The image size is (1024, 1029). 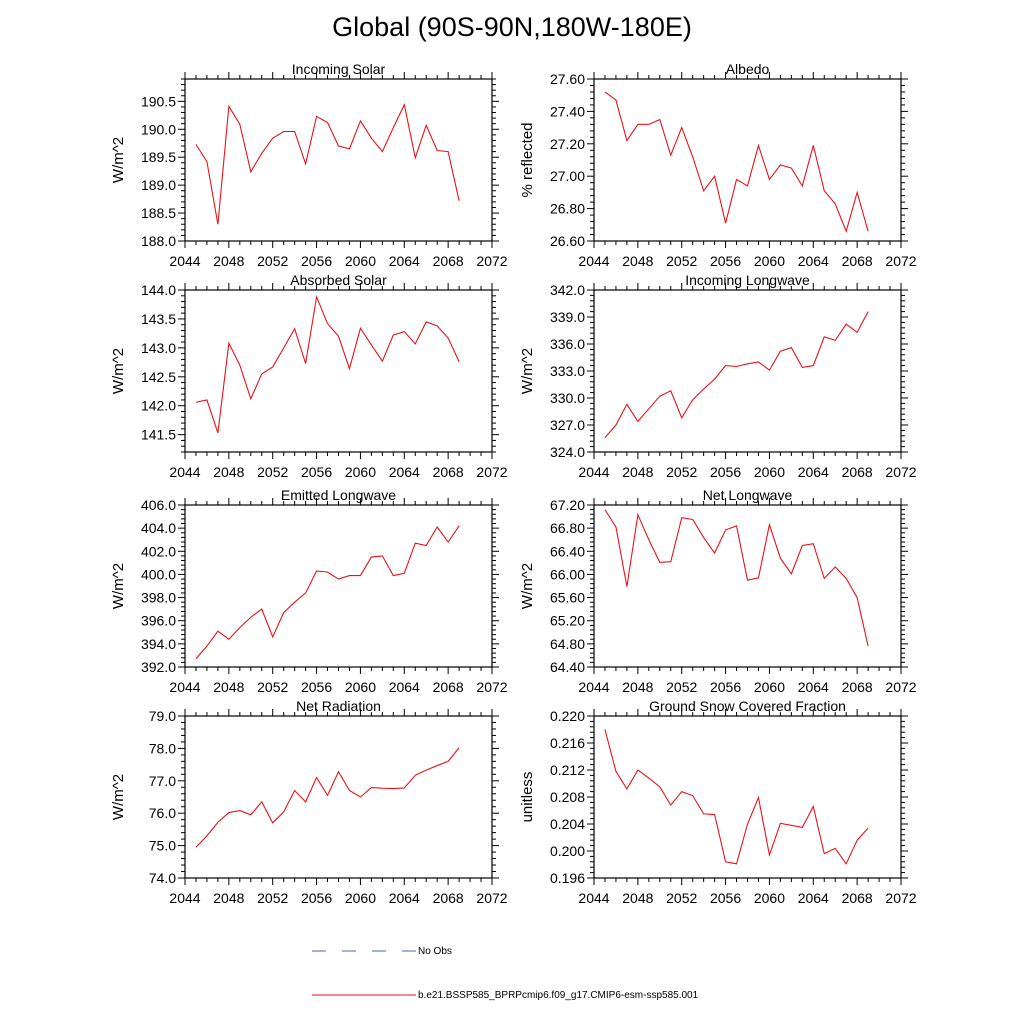 I want to click on y-tick-label: 27.00, so click(x=567, y=176).